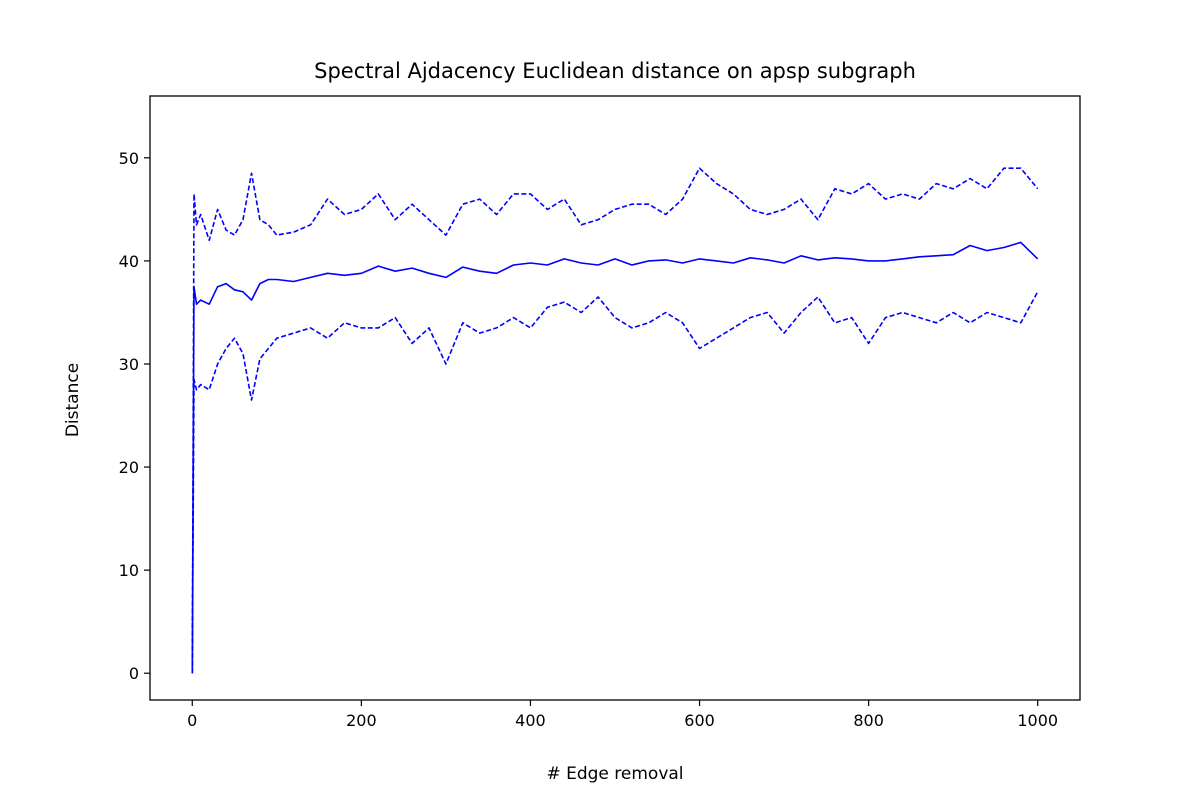 This screenshot has height=800, width=1200. I want to click on y-tick-label: 50, so click(129, 158).